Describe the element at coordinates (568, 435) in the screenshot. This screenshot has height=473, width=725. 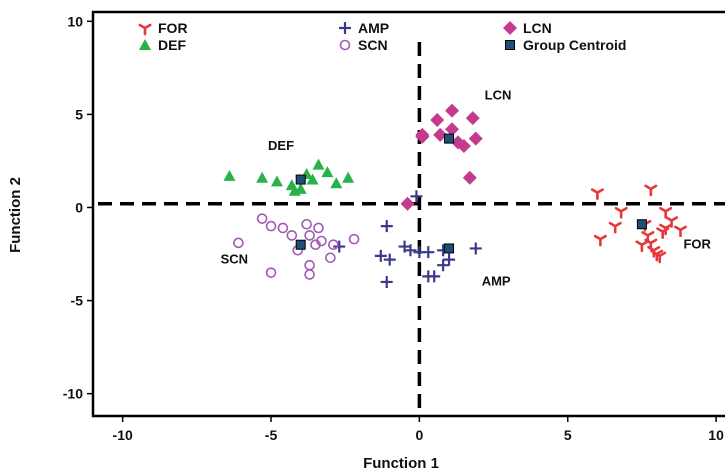
I see `x-tick-label: 5` at that location.